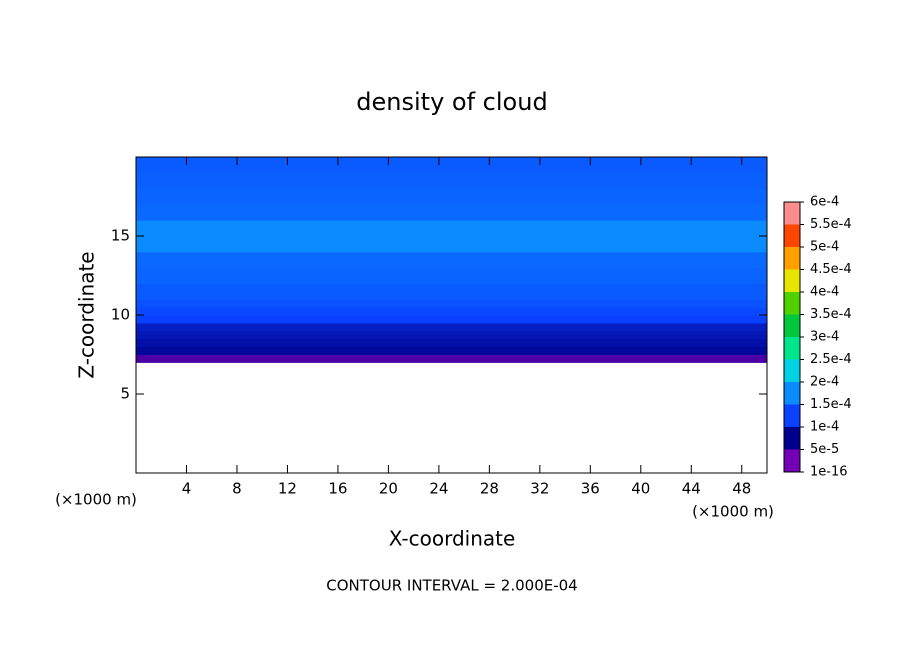  I want to click on x-tick-label: 12, so click(287, 489).